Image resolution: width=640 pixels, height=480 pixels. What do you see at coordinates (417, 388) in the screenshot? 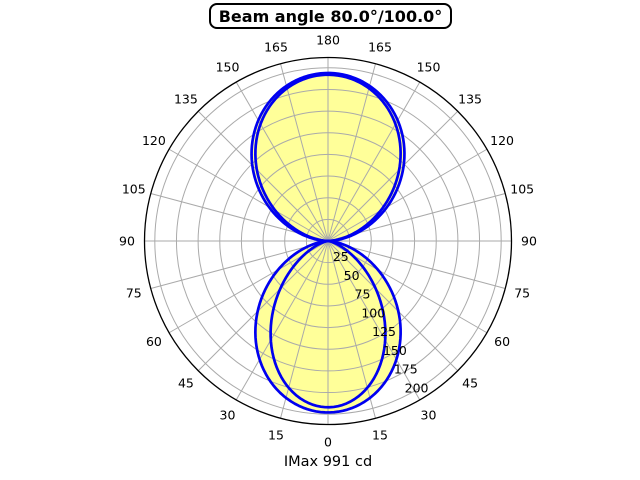
I see `radius-tick-label: 200` at bounding box center [417, 388].